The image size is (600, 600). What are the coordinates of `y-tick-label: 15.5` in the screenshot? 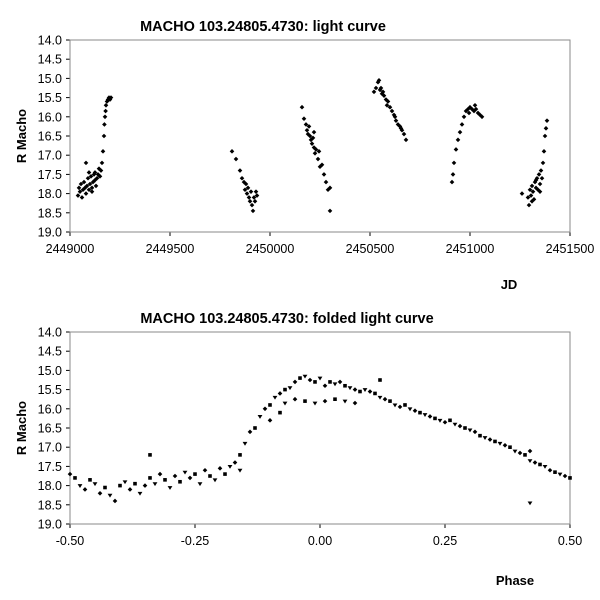 It's located at (50, 98).